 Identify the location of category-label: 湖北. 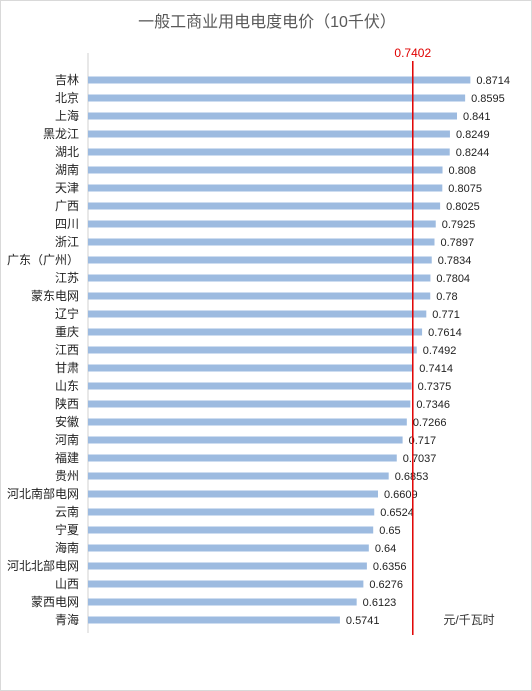
(67, 151).